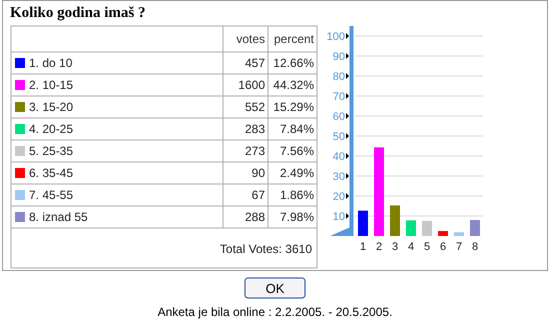 The height and width of the screenshot is (329, 550). I want to click on data-label: 12.66%, so click(293, 63).